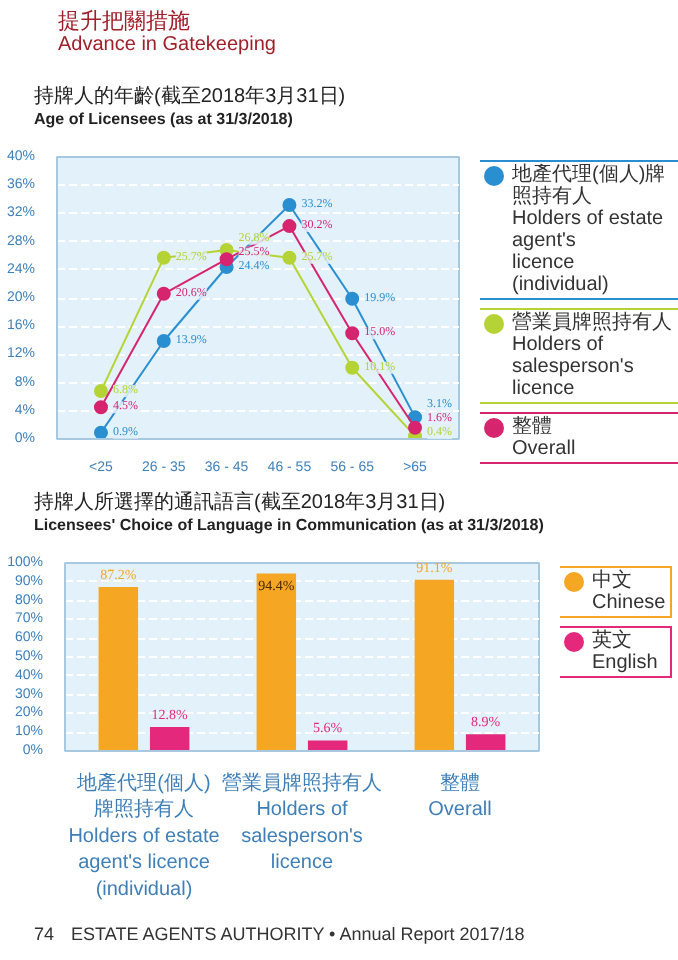  What do you see at coordinates (593, 356) in the screenshot?
I see `legend-label: 營業員牌照持有人 Holders of salesperson's licence` at bounding box center [593, 356].